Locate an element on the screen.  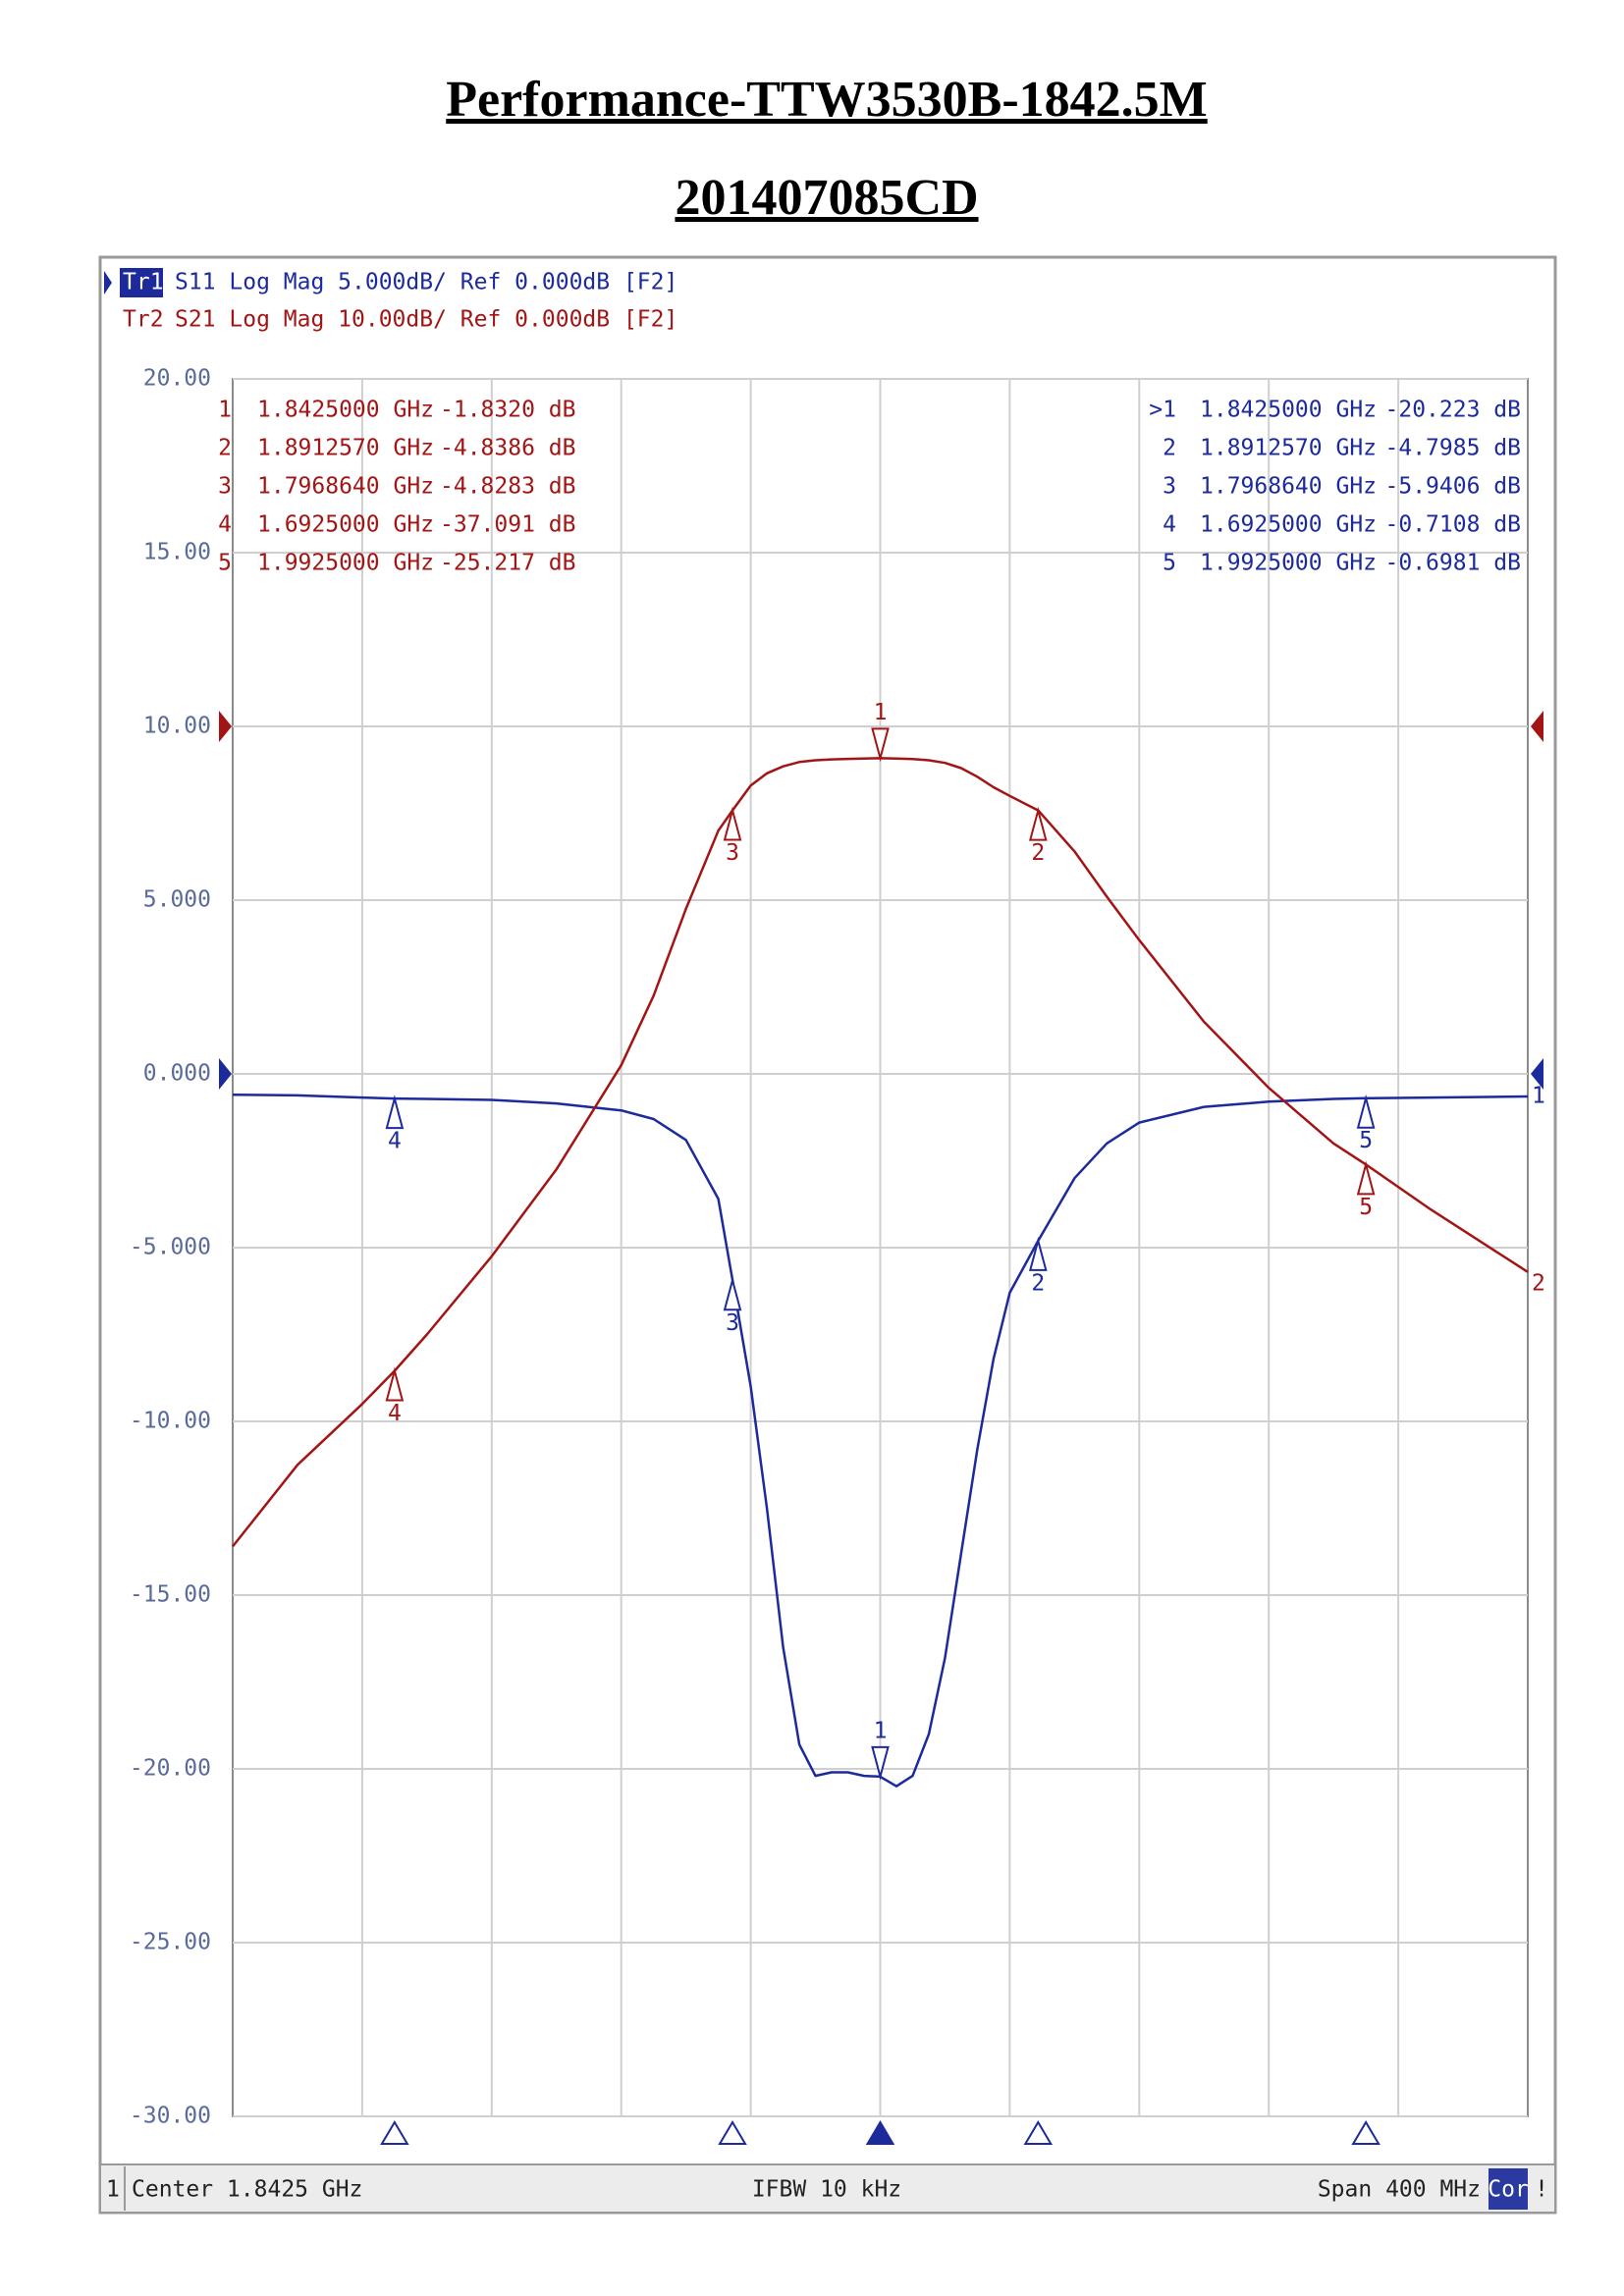
y-tick-label: -5.000 is located at coordinates (170, 1247).